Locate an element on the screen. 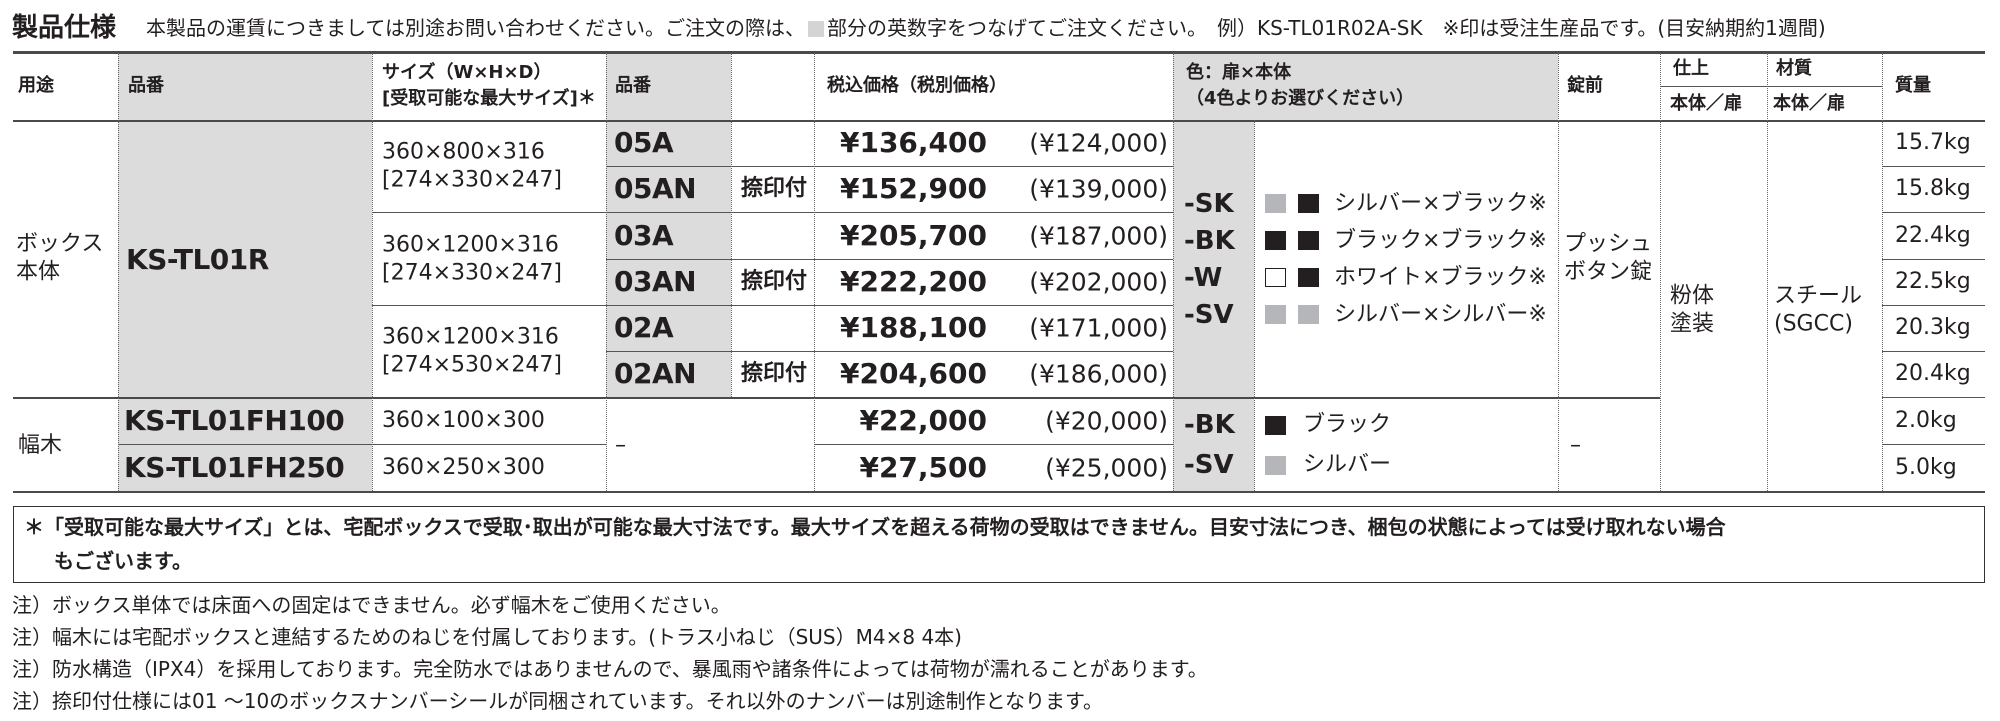 Image resolution: width=2000 pixels, height=721 pixels. price-tax-ex: (¥139,000) is located at coordinates (1098, 189).